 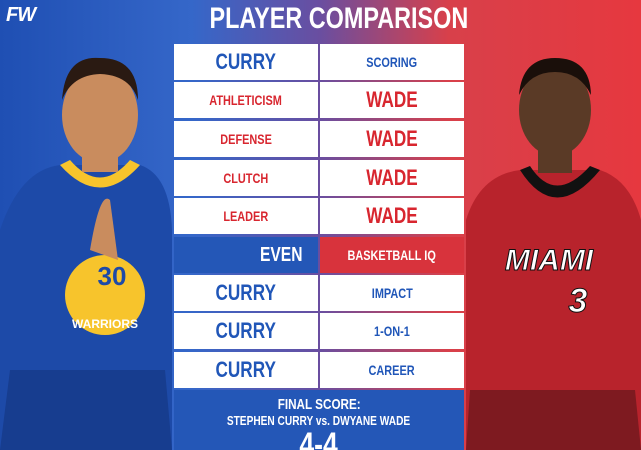 What do you see at coordinates (100, 115) in the screenshot?
I see `curry-head` at bounding box center [100, 115].